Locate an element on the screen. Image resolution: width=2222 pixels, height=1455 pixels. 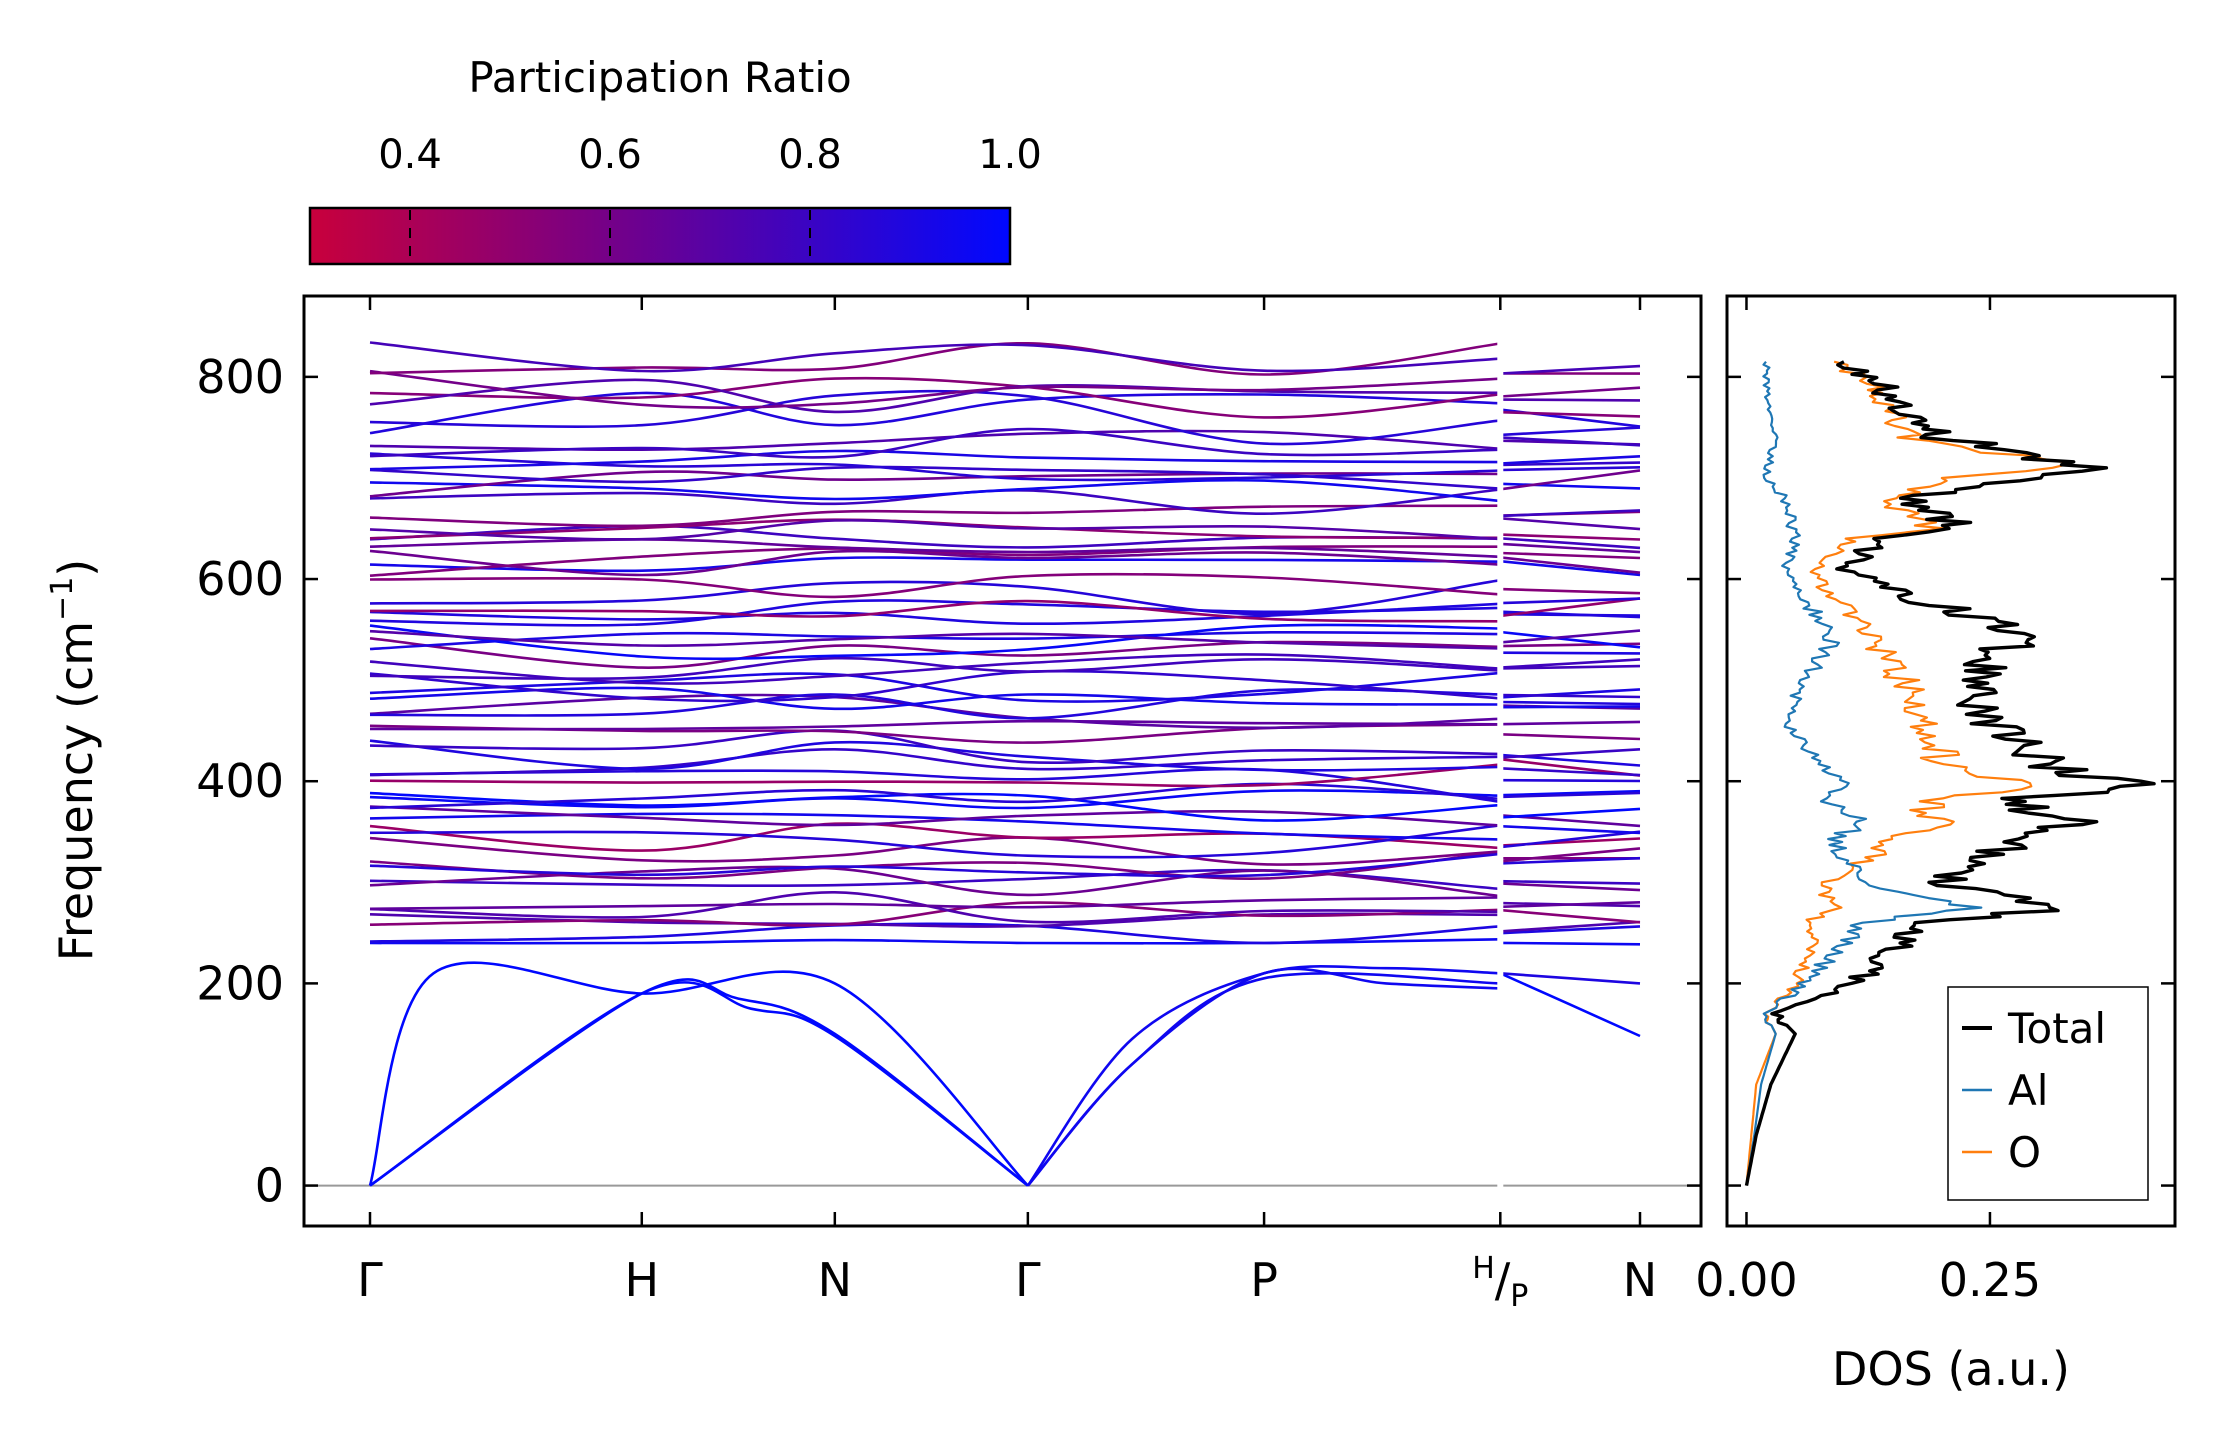
dos-o-line is located at coordinates (1906, 773).